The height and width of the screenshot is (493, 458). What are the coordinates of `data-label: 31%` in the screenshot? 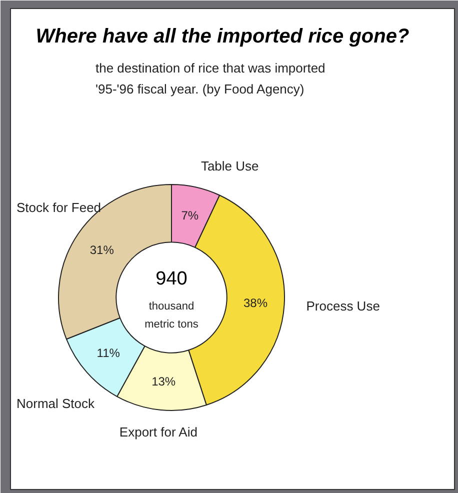 It's located at (102, 250).